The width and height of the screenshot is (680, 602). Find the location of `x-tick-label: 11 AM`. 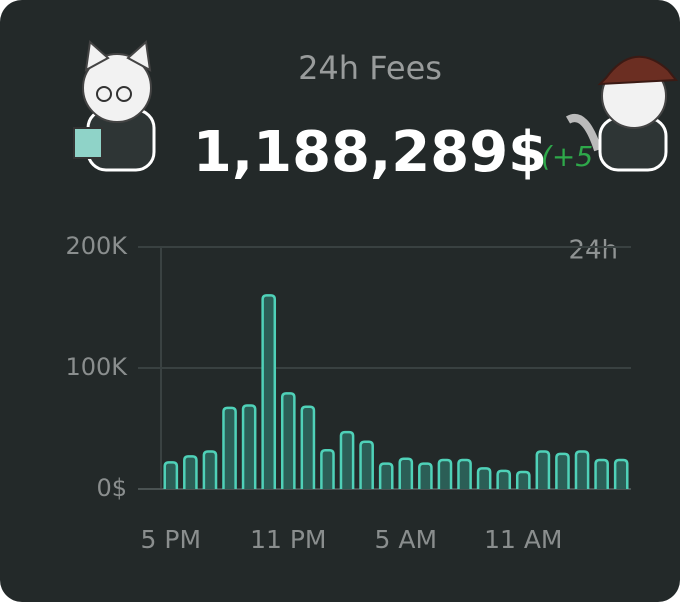

x-tick-label: 11 AM is located at coordinates (523, 539).